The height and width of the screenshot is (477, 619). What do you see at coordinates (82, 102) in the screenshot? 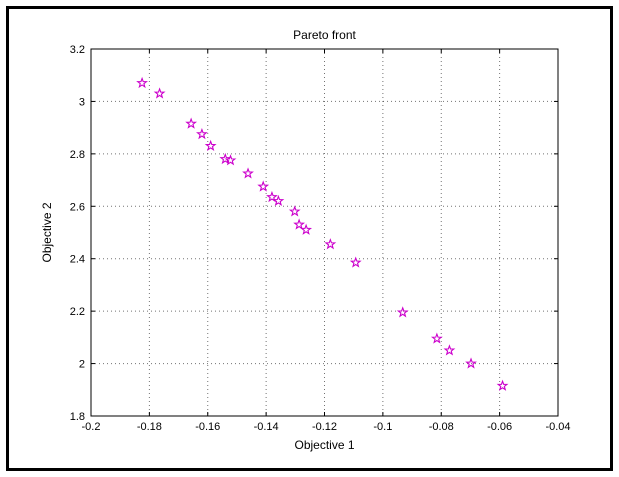
I see `y-tick-label: 3` at bounding box center [82, 102].